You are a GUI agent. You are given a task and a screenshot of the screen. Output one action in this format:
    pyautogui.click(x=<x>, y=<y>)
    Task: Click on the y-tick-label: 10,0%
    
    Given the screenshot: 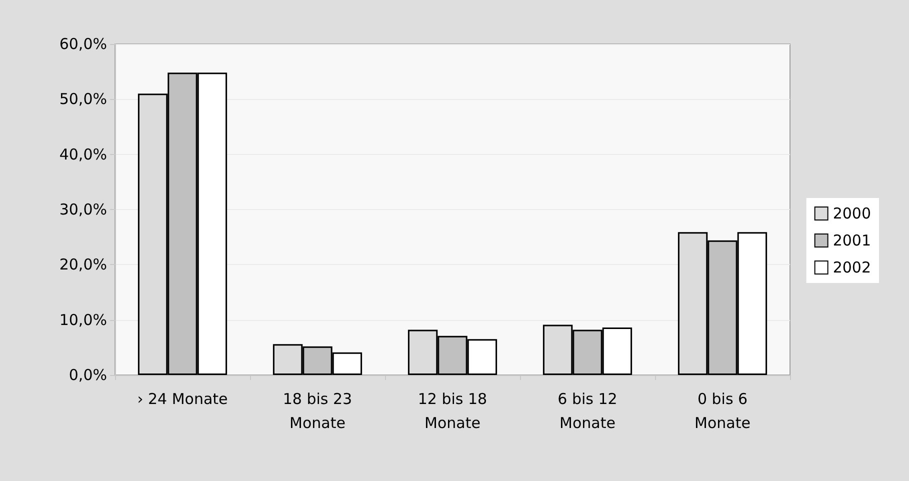 What is the action you would take?
    pyautogui.click(x=83, y=319)
    